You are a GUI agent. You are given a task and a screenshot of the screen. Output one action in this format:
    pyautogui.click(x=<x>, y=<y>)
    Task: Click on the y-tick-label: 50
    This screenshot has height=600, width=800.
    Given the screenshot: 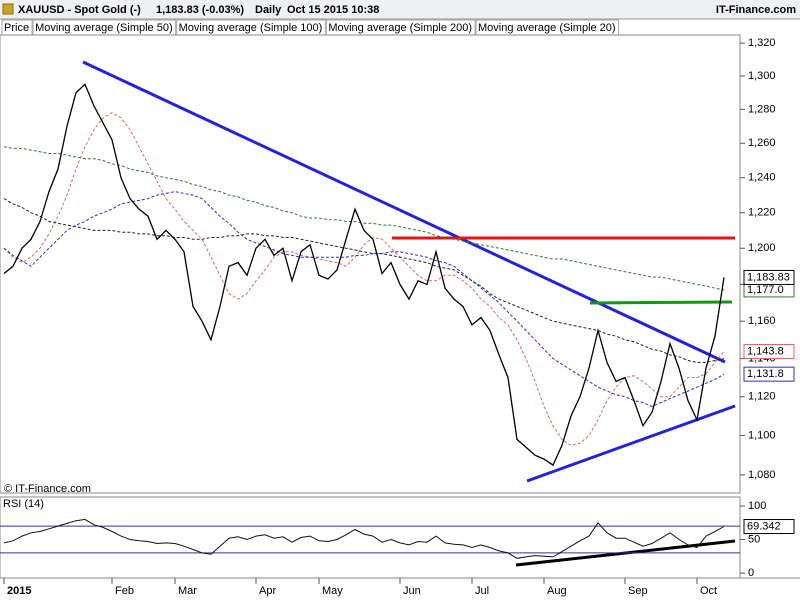 What is the action you would take?
    pyautogui.click(x=754, y=539)
    